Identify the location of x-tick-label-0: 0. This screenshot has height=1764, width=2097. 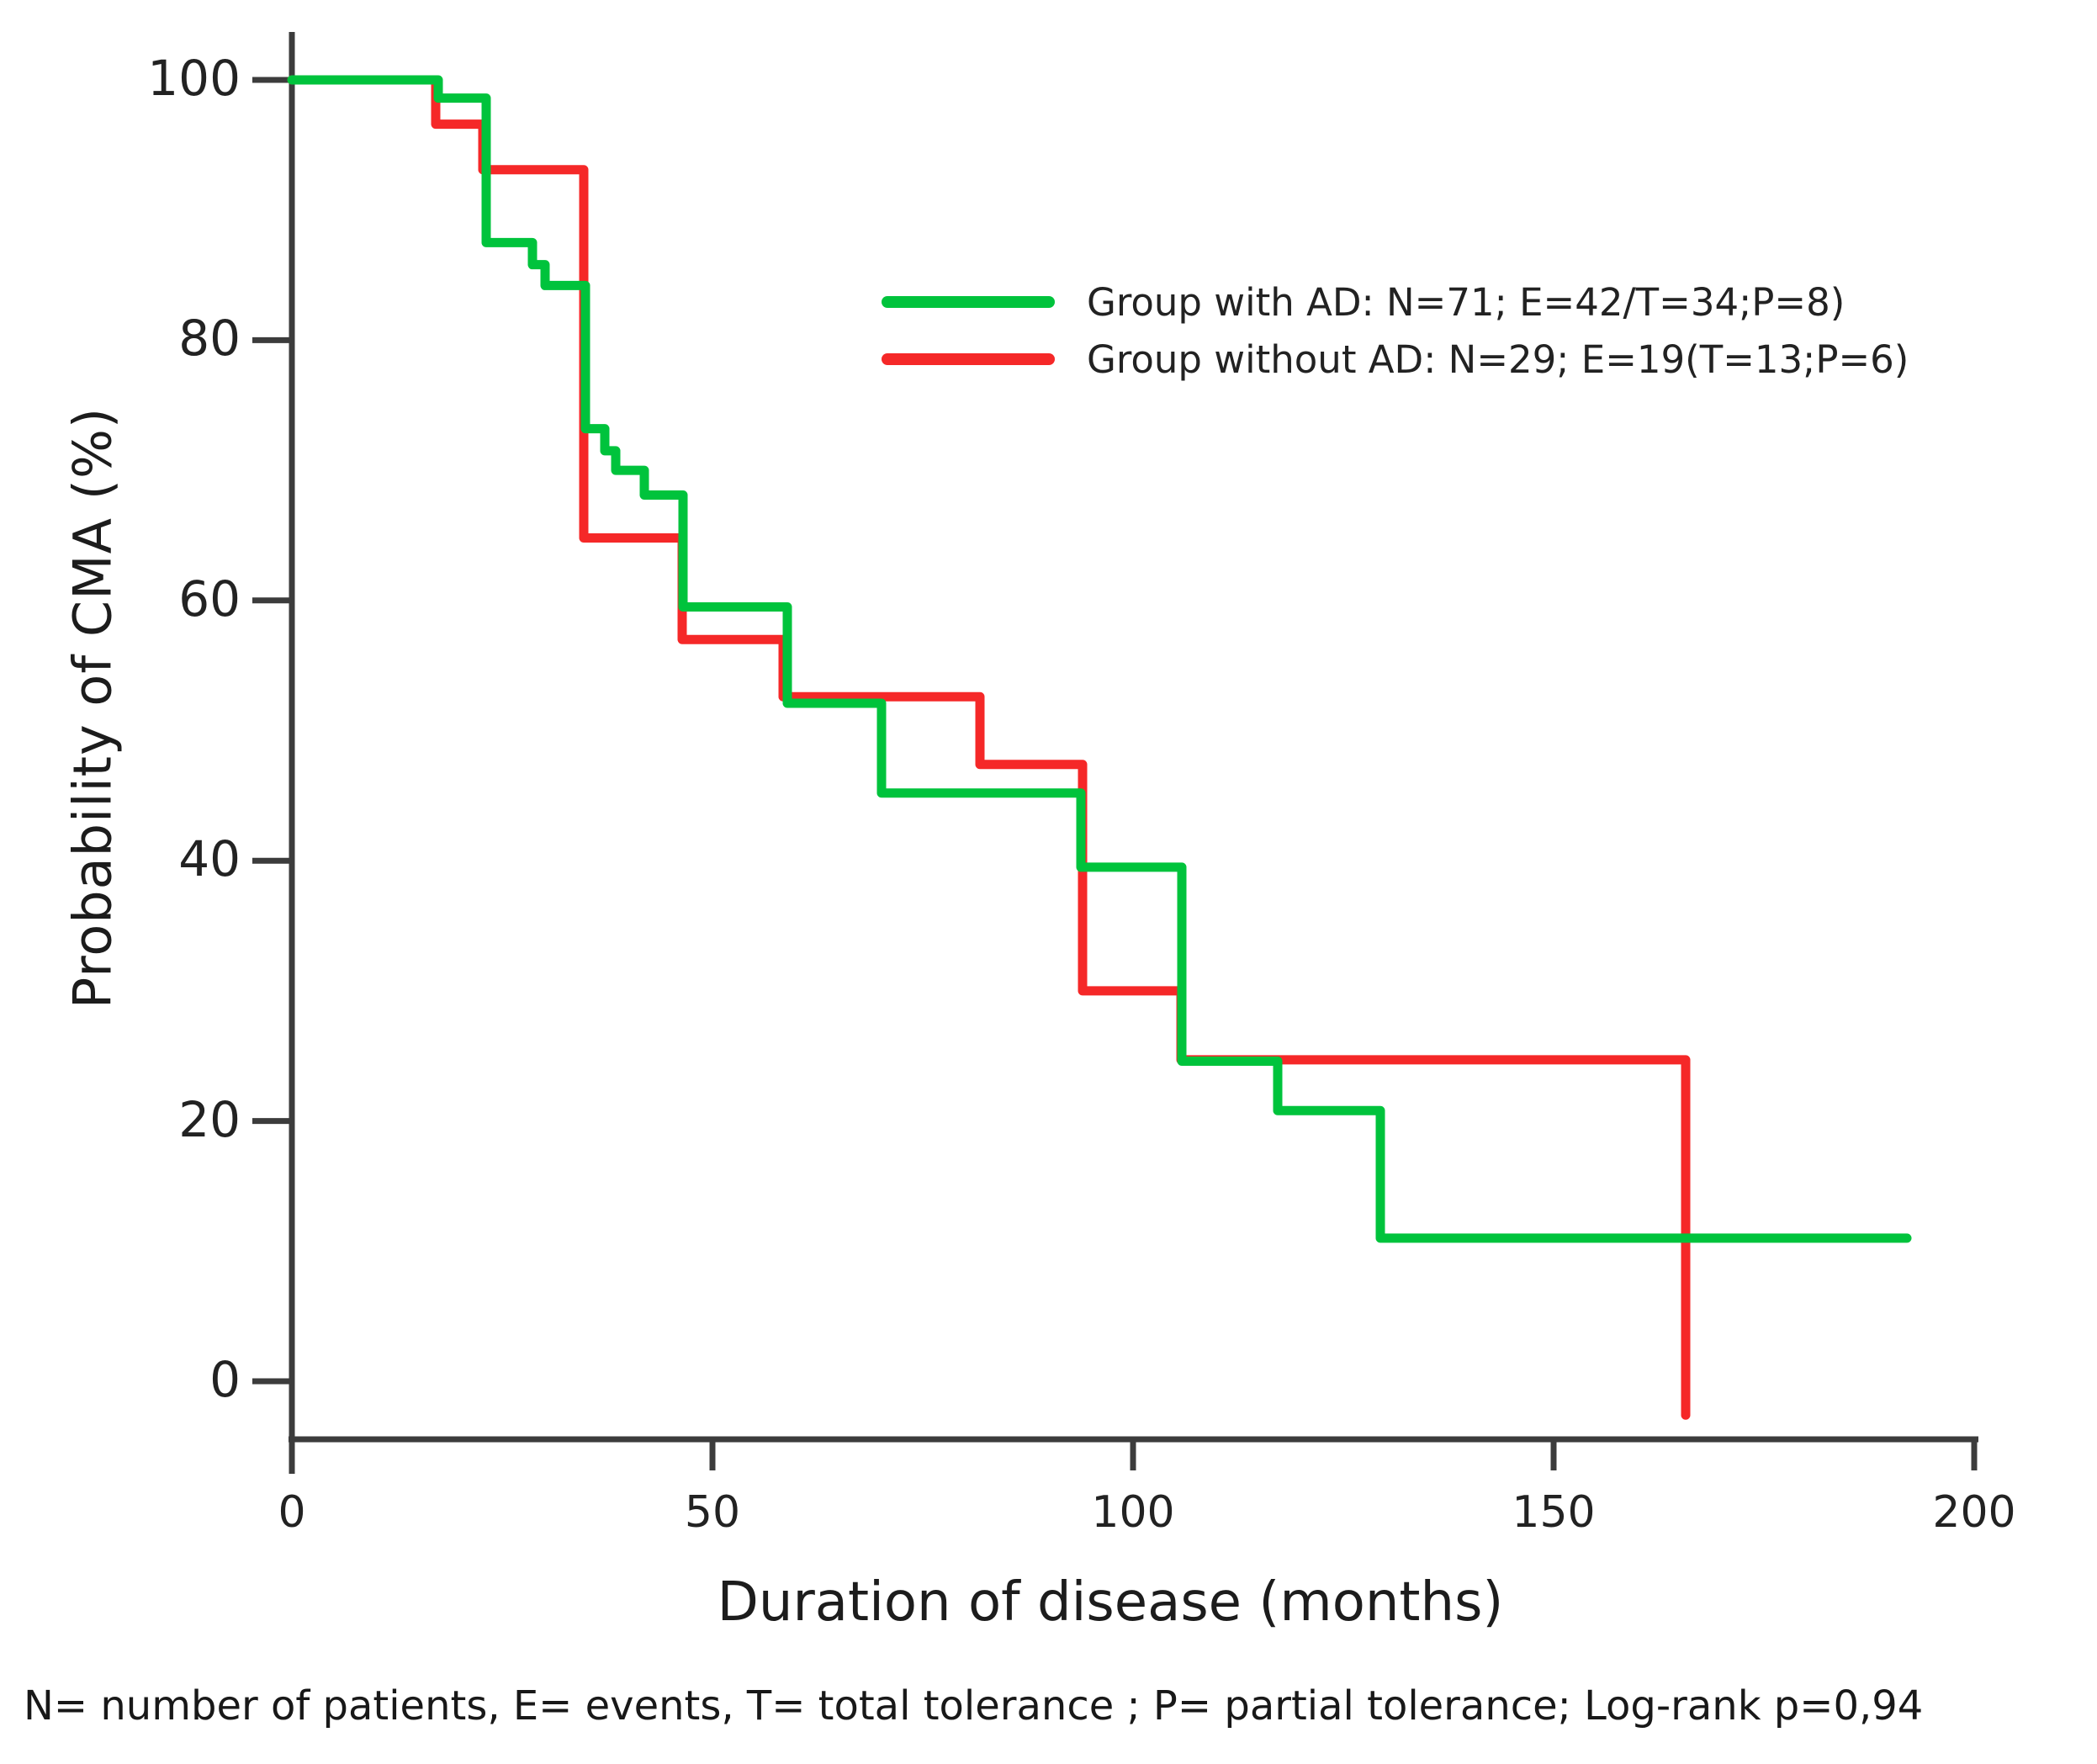
(292, 1512).